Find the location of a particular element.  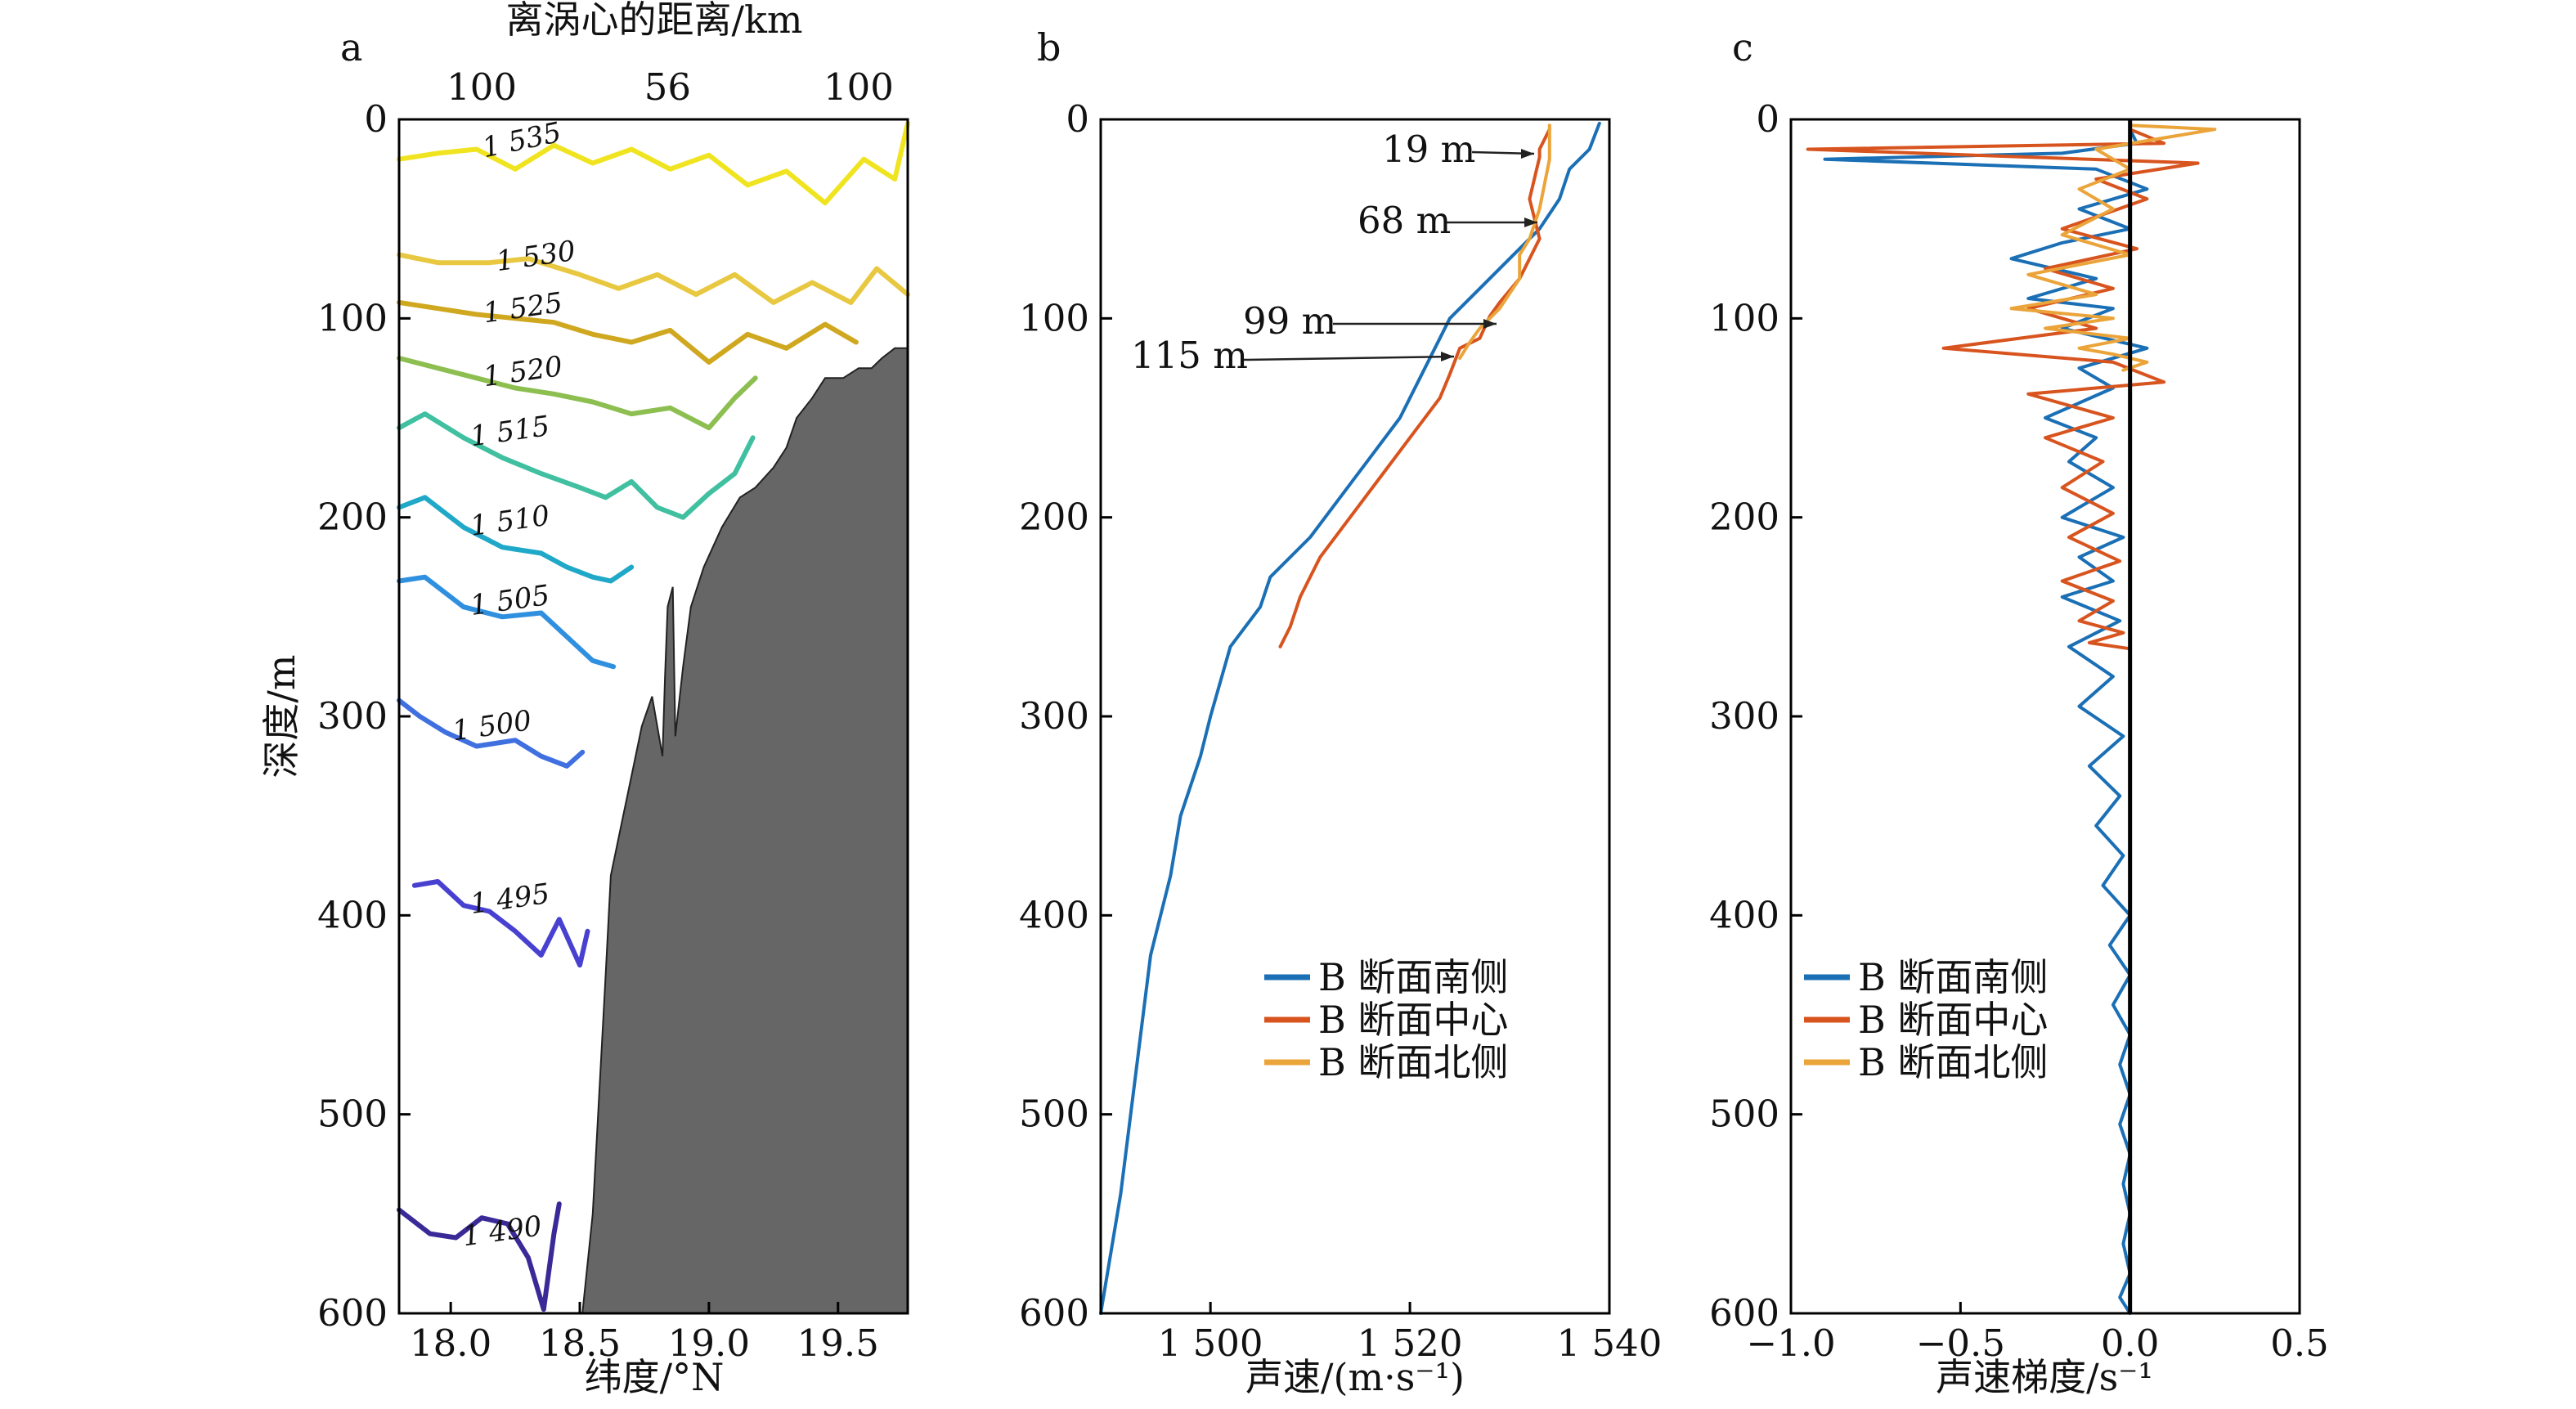

panel-a-seafloor is located at coordinates (745, 830).